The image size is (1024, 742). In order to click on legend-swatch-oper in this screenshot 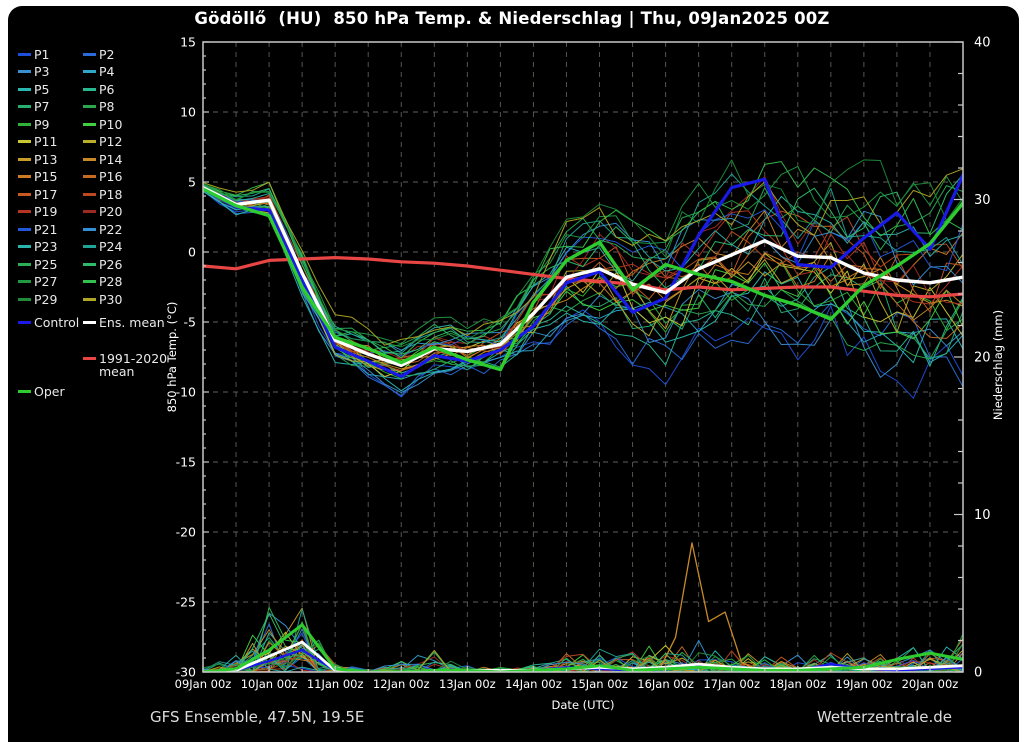, I will do `click(24, 391)`.